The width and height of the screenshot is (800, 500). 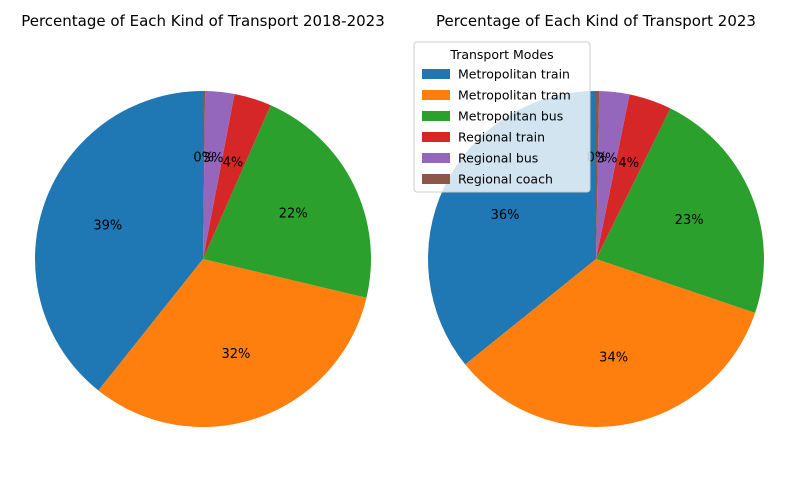 What do you see at coordinates (501, 54) in the screenshot?
I see `legend-title: Transport Modes` at bounding box center [501, 54].